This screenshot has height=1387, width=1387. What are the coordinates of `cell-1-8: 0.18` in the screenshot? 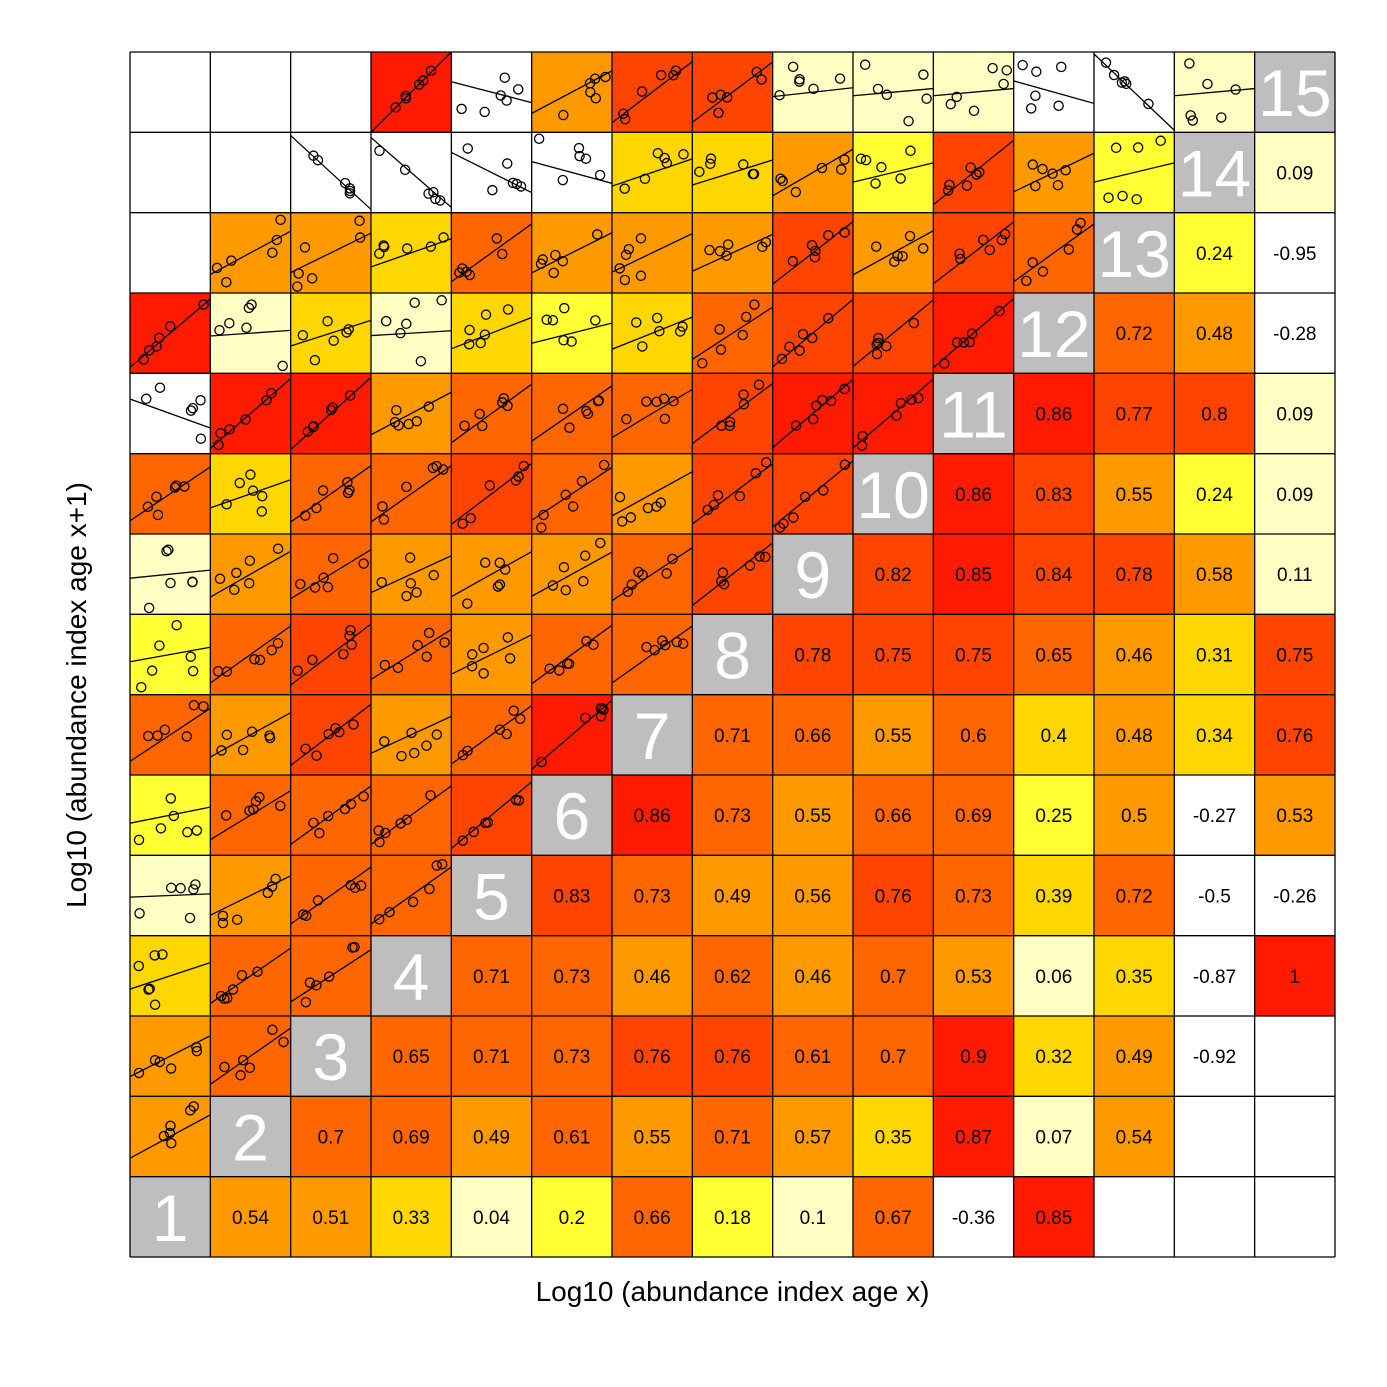 It's located at (732, 1216).